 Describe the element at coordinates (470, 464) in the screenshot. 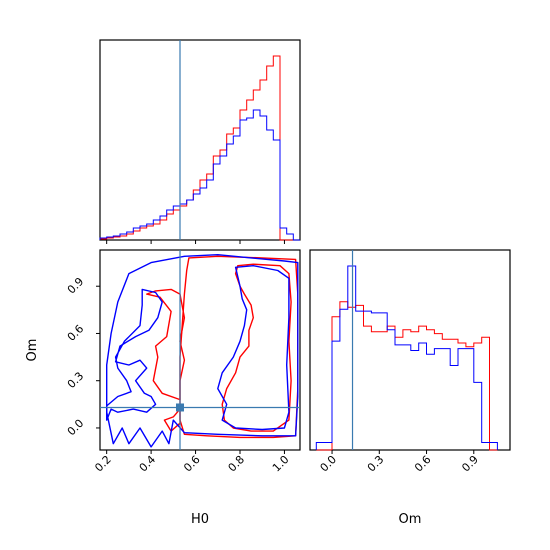

I see `om-x-tick-label: 0.9` at that location.